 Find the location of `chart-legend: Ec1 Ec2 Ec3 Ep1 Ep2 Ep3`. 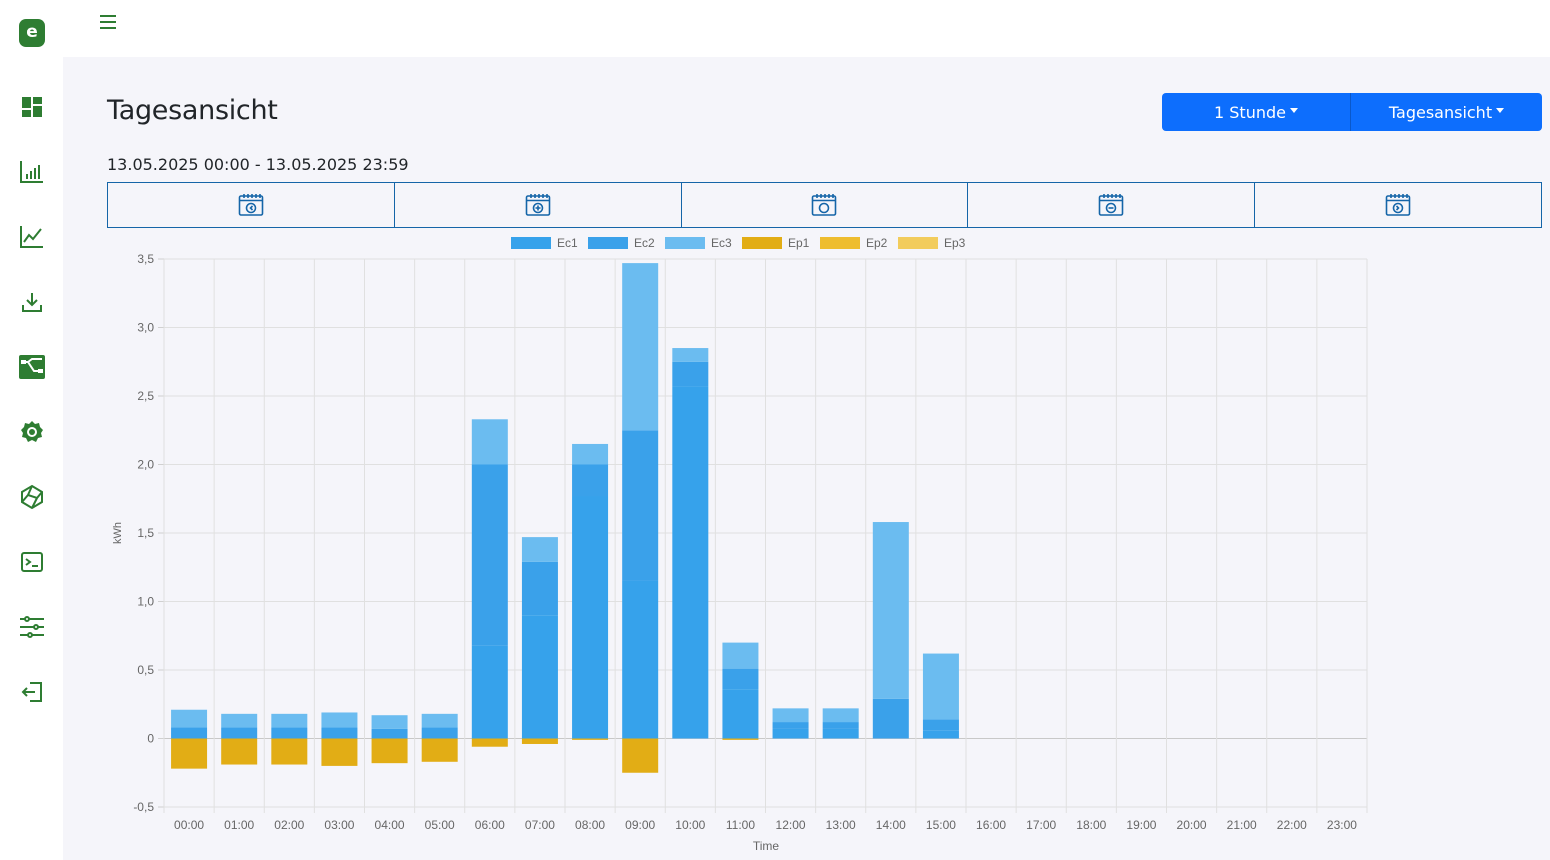

chart-legend: Ec1 Ec2 Ec3 Ep1 Ep2 Ep3 is located at coordinates (738, 243).